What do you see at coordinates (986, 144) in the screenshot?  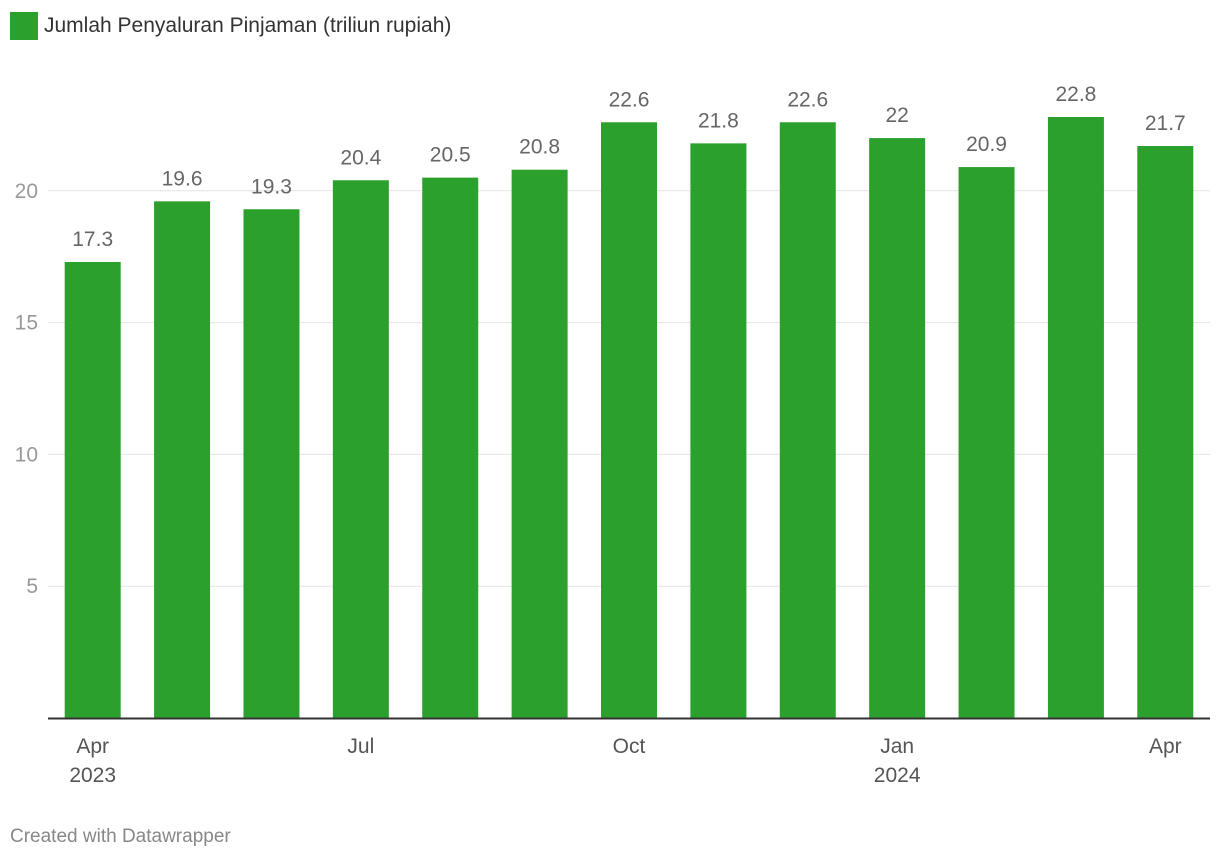 I see `data-label: 20.9` at bounding box center [986, 144].